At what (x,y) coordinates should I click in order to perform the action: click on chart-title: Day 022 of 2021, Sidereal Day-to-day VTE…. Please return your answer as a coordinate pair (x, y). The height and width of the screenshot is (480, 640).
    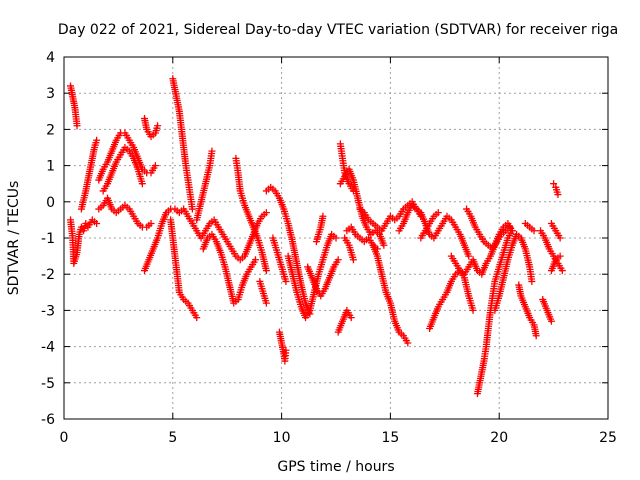
    Looking at the image, I should click on (338, 30).